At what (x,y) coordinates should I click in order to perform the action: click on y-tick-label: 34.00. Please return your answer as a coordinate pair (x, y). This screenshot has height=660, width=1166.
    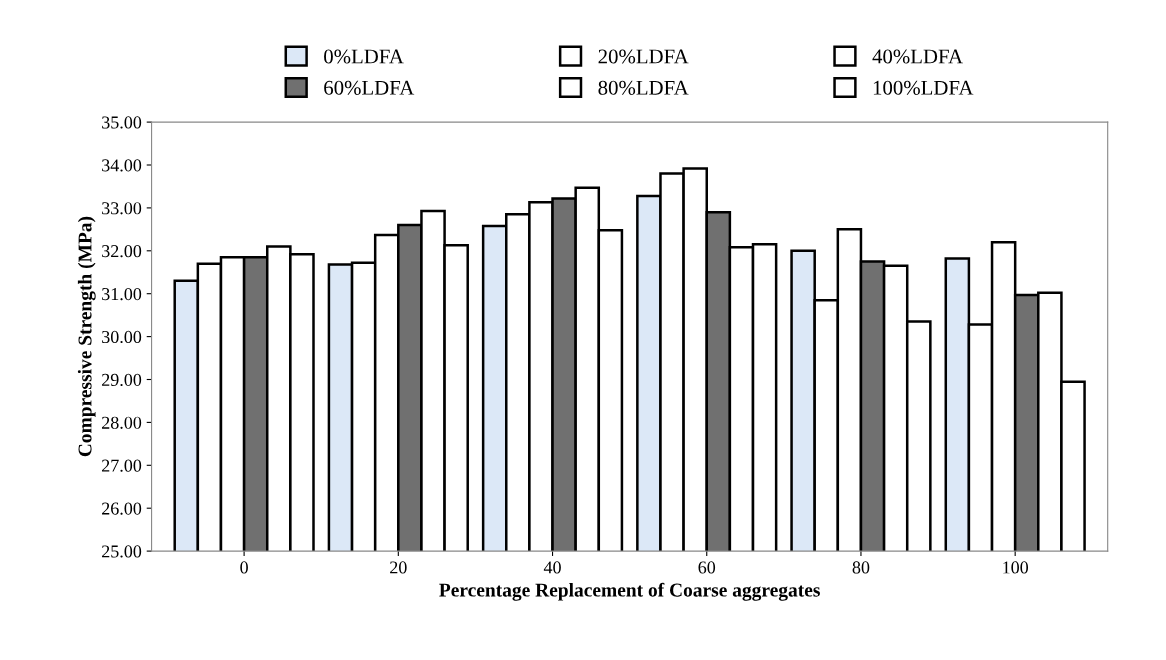
    Looking at the image, I should click on (122, 165).